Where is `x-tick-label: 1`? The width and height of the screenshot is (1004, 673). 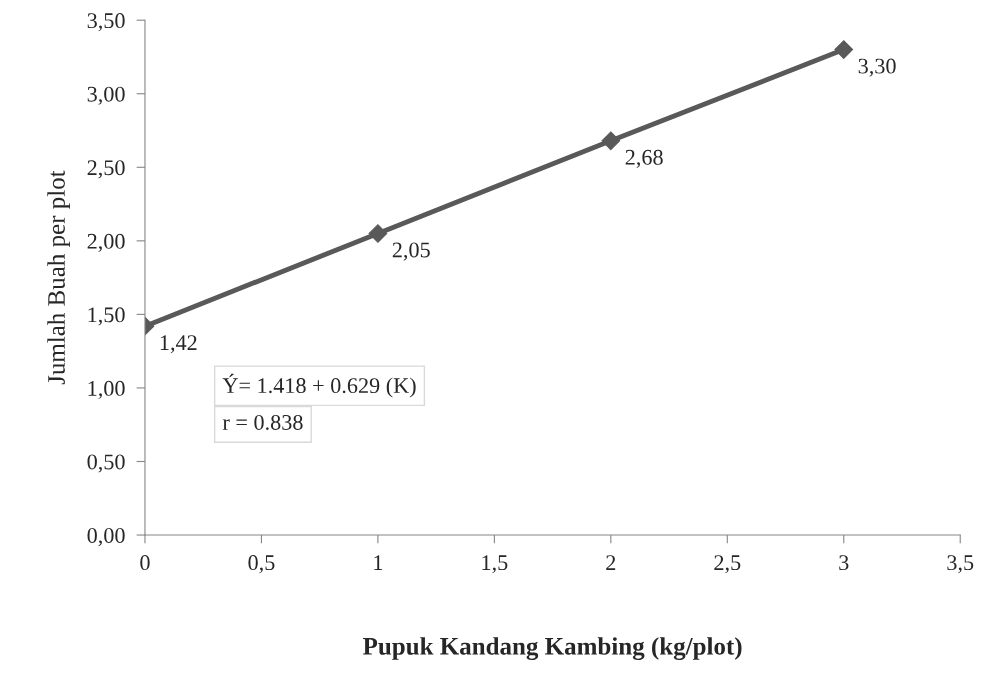 x-tick-label: 1 is located at coordinates (378, 562).